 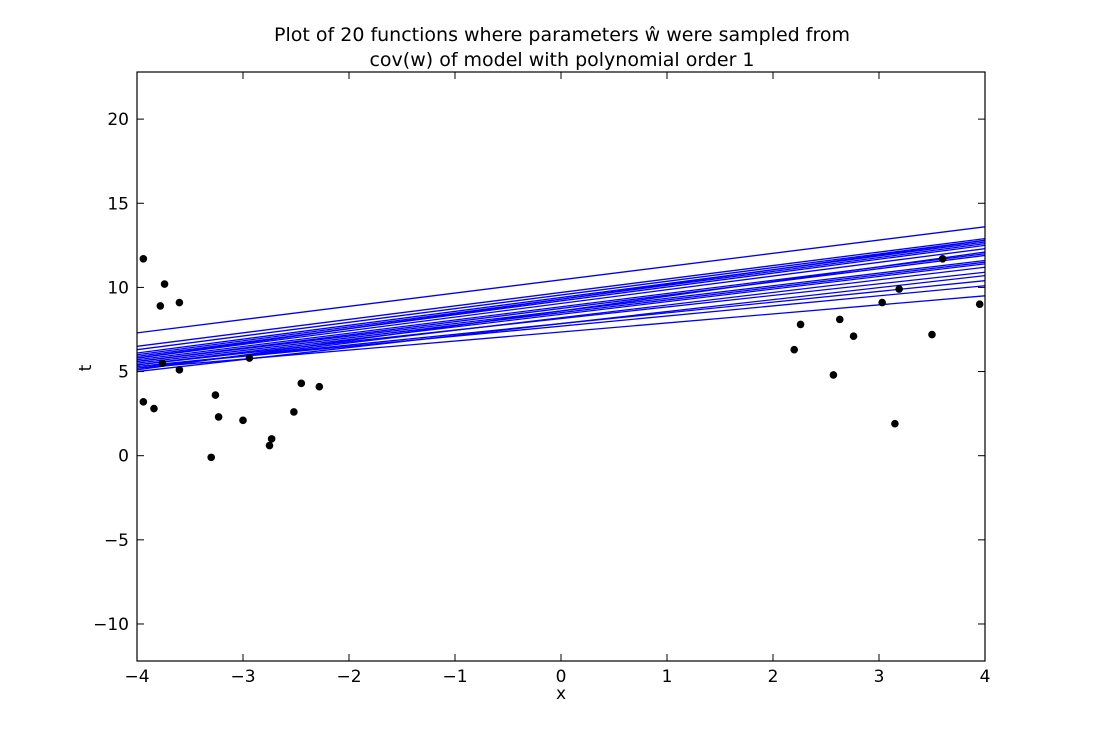 I want to click on x-tick-label: −4, so click(x=136, y=677).